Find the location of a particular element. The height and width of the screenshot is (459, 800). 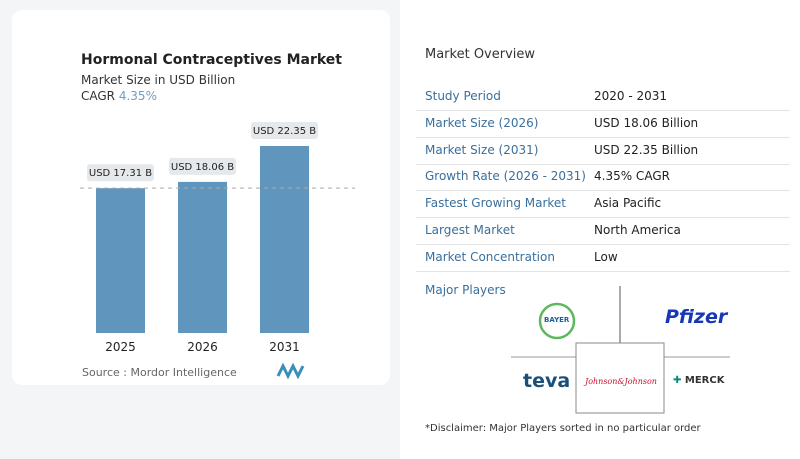

overview-row: Study Period 2020 - 2031 is located at coordinates (603, 97).